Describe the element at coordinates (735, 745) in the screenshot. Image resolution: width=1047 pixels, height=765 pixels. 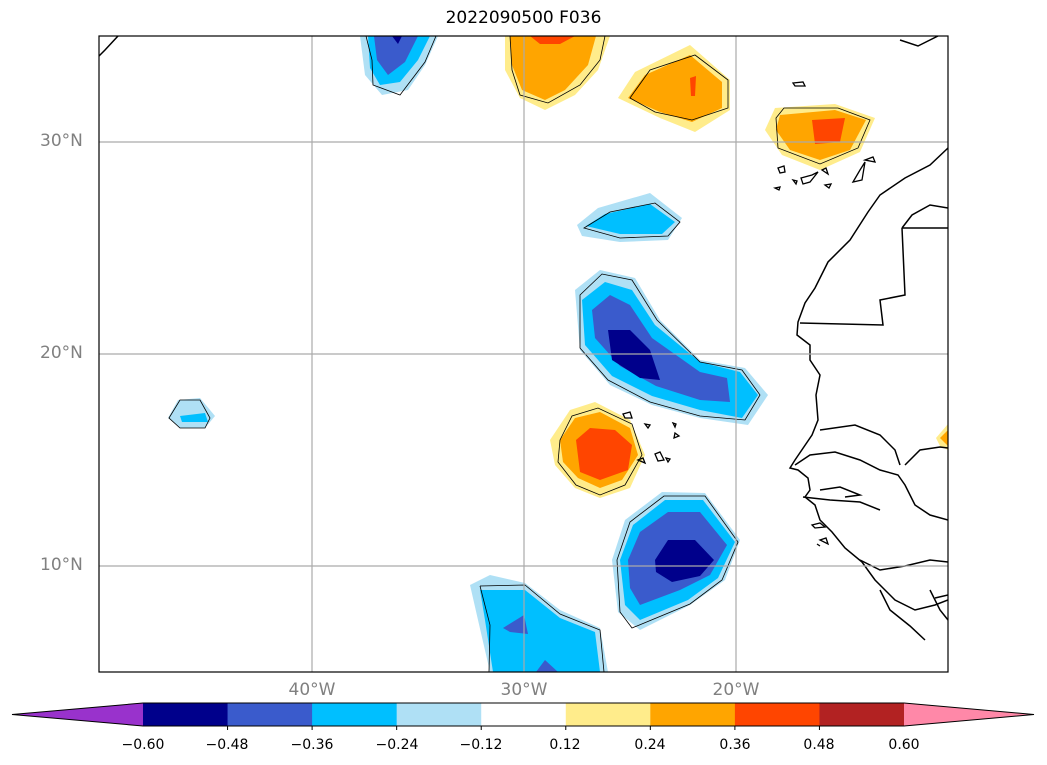
I see `colorbar-tick-label: 0.36` at that location.